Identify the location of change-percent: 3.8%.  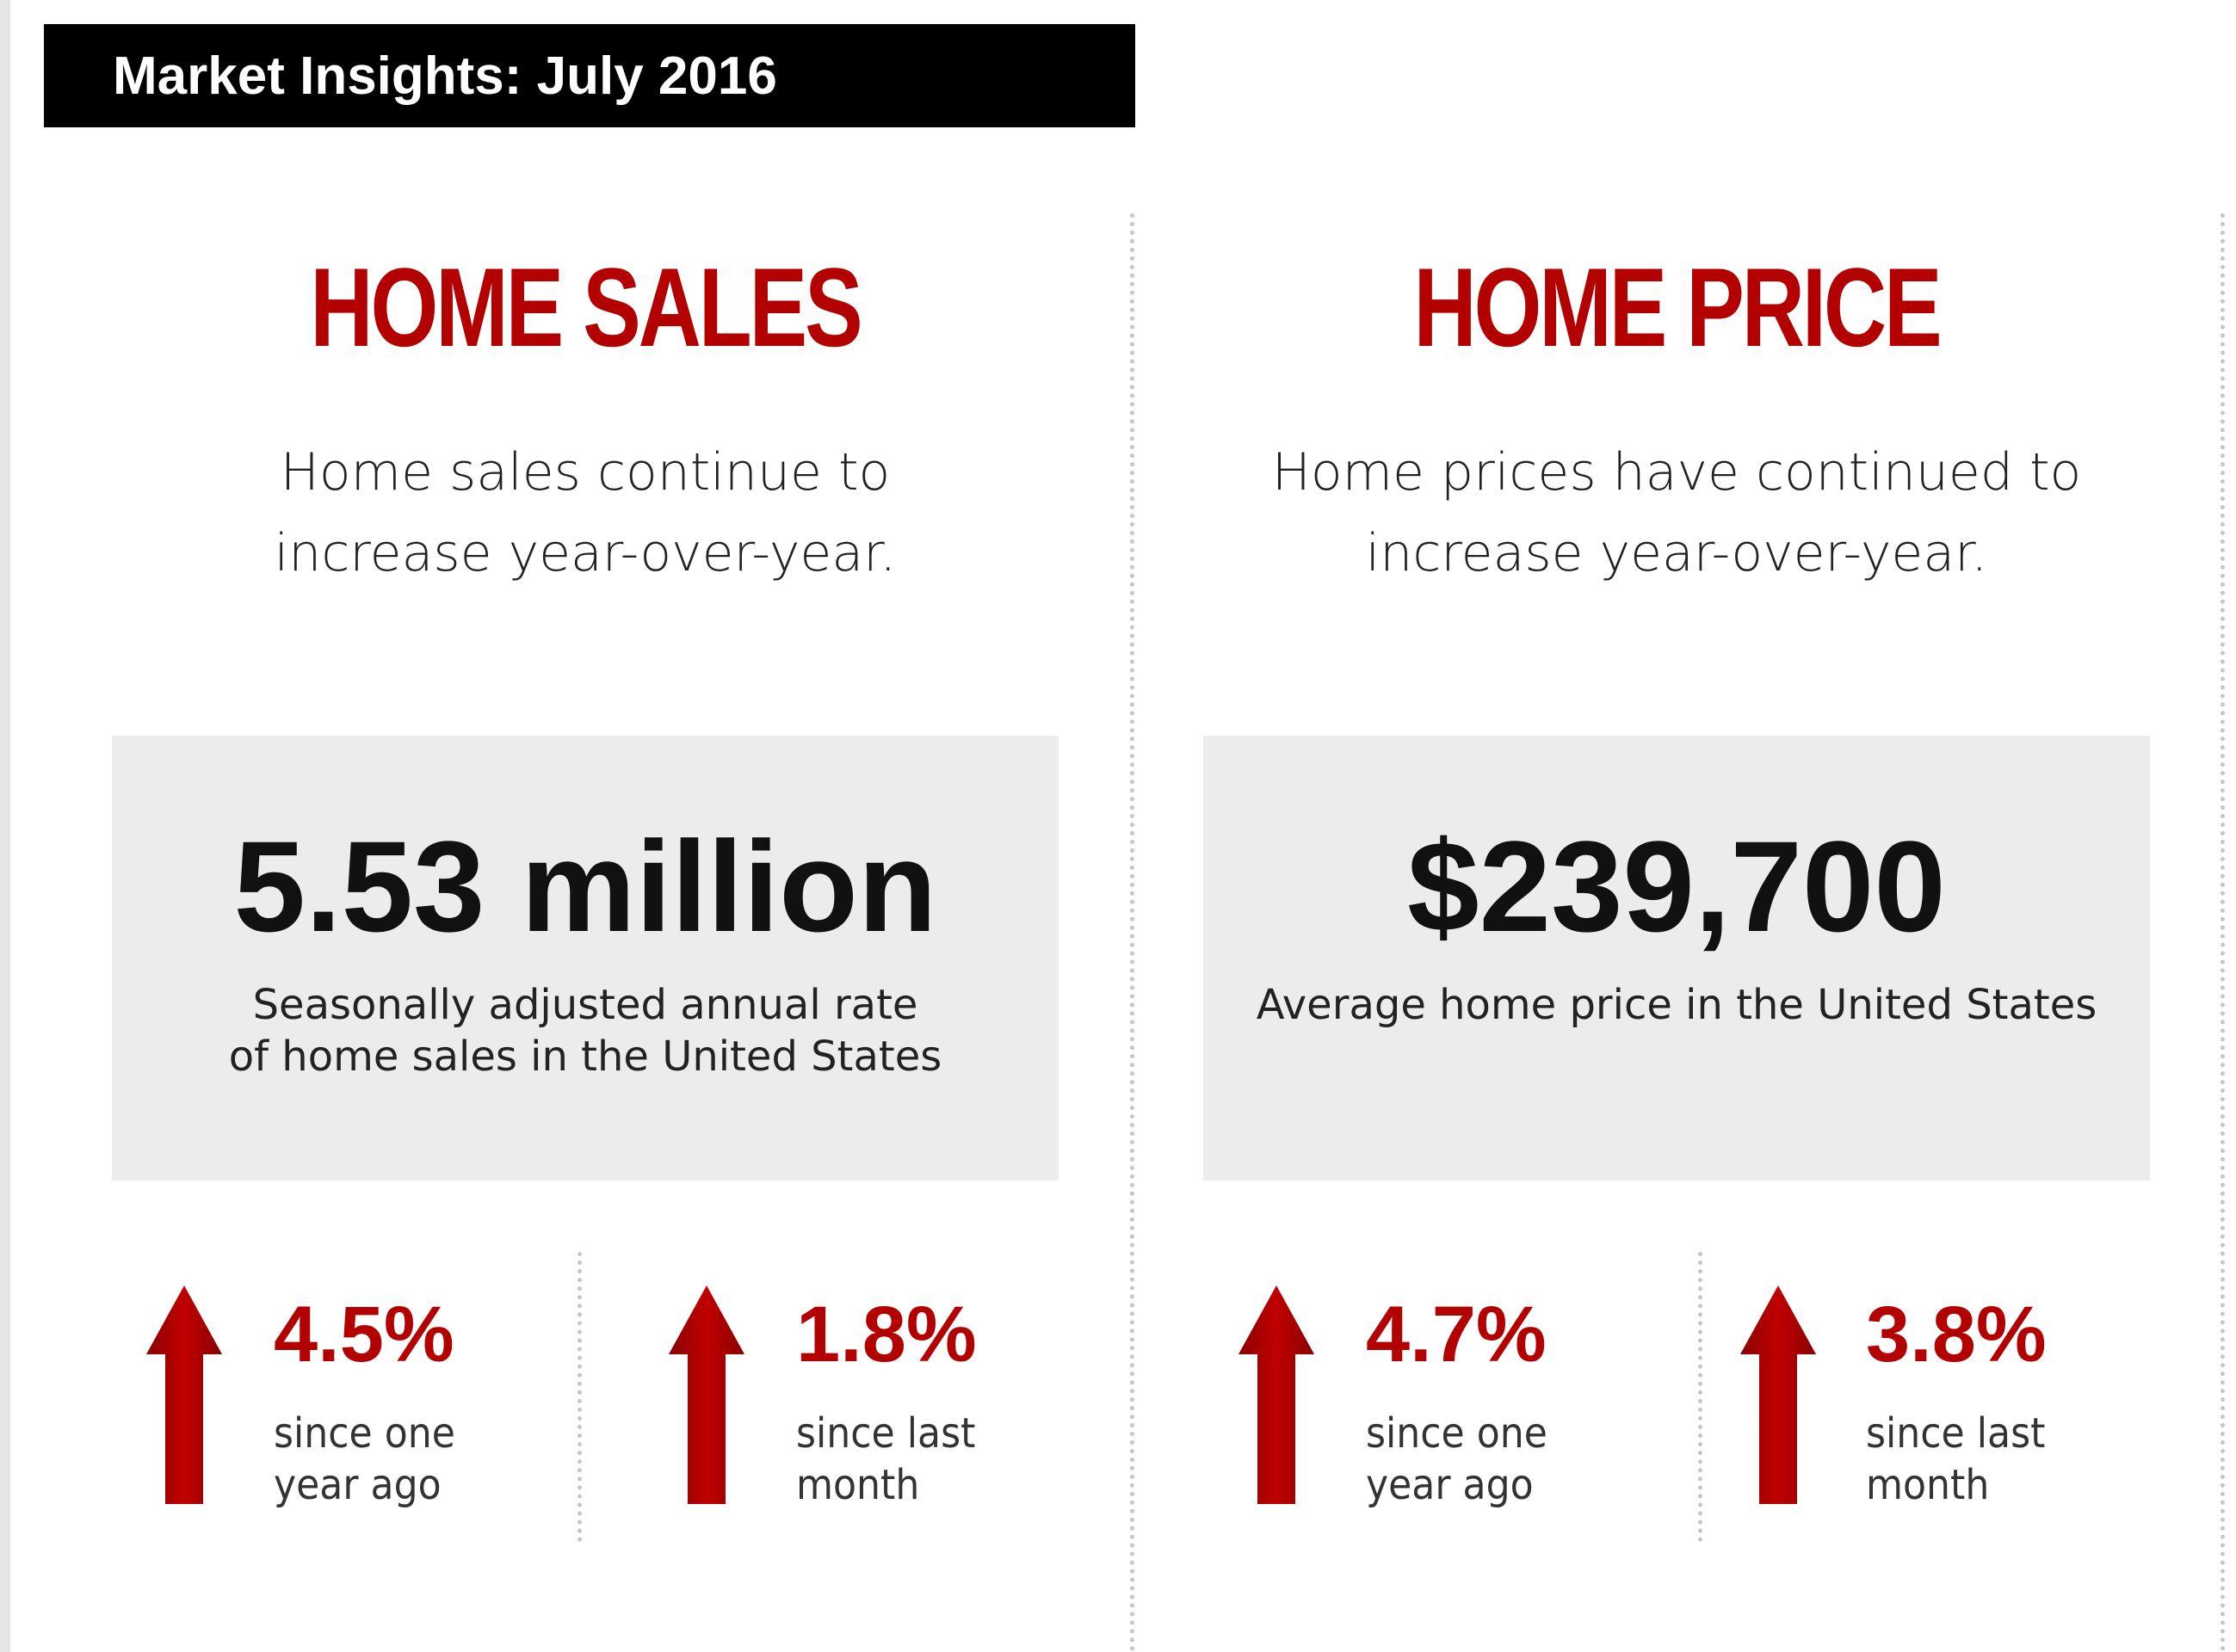
(1956, 1334).